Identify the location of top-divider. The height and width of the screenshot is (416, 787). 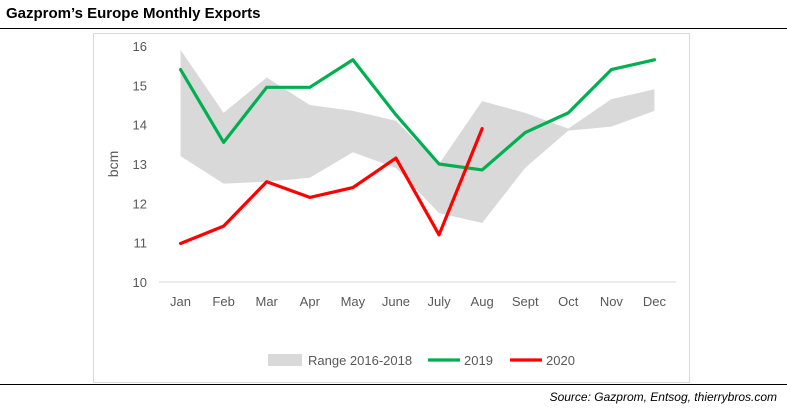
(393, 28).